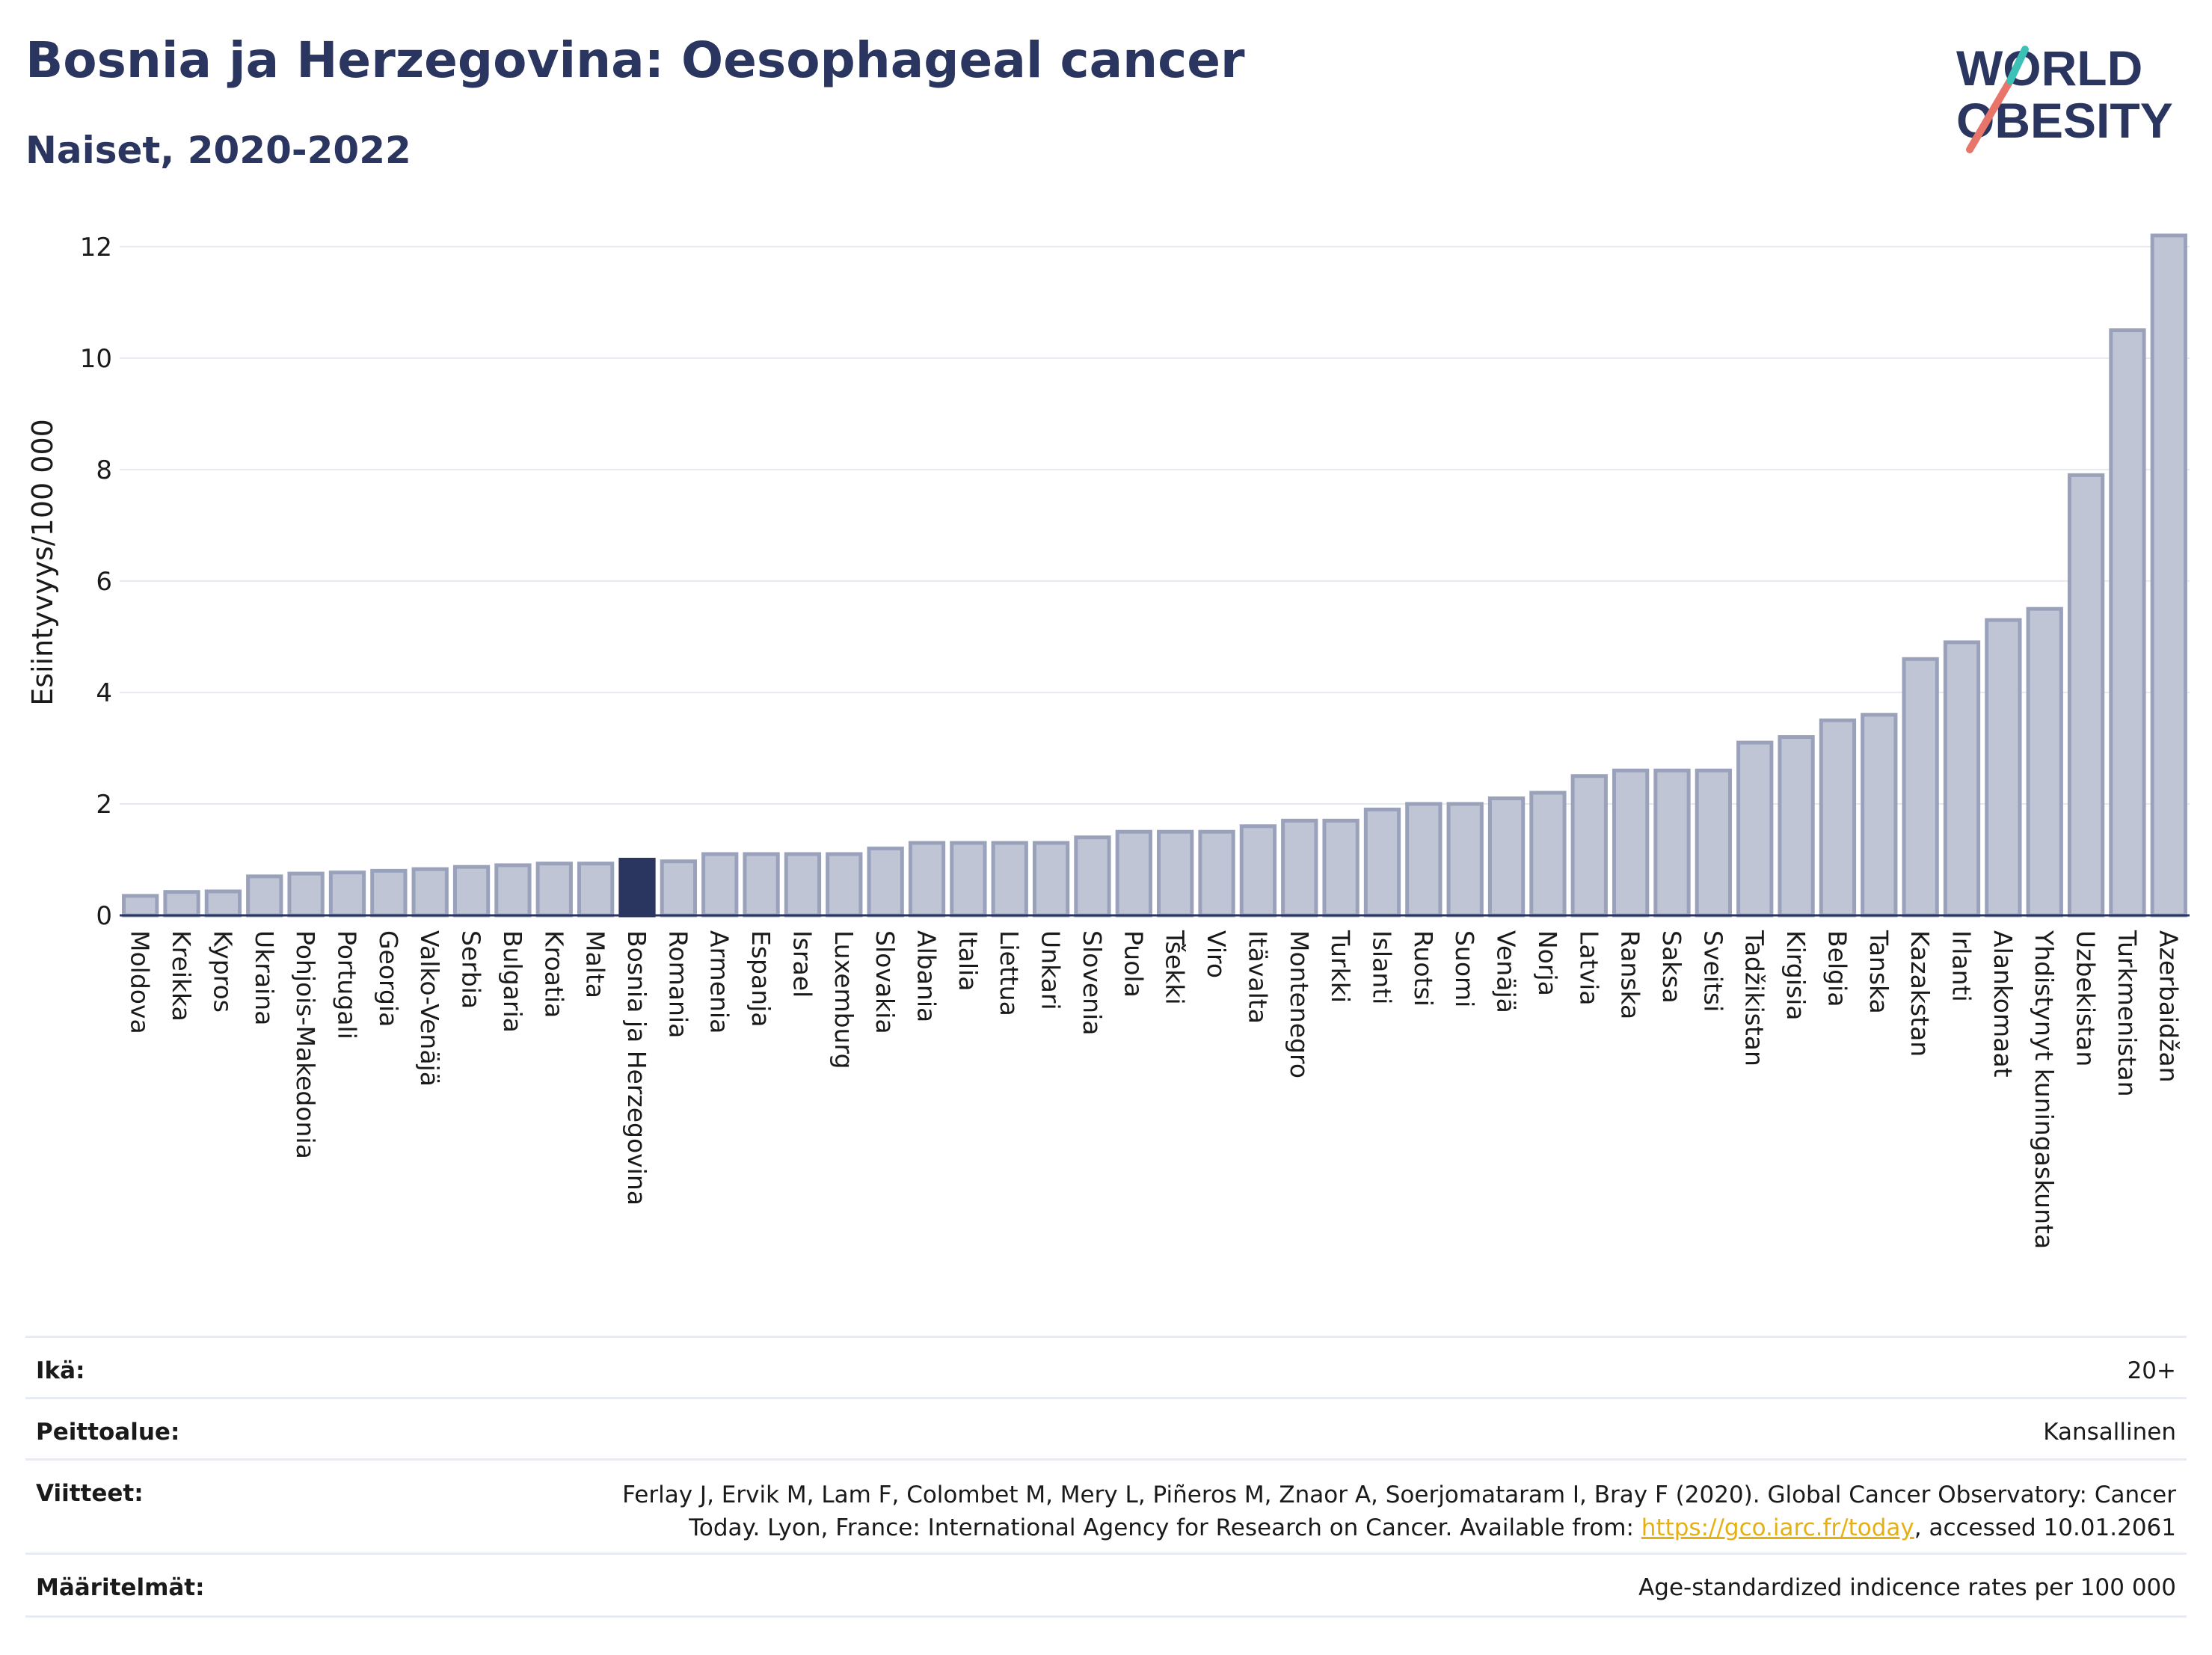 The height and width of the screenshot is (1655, 2212). I want to click on x-tick-label: Turkmenistan, so click(2127, 1013).